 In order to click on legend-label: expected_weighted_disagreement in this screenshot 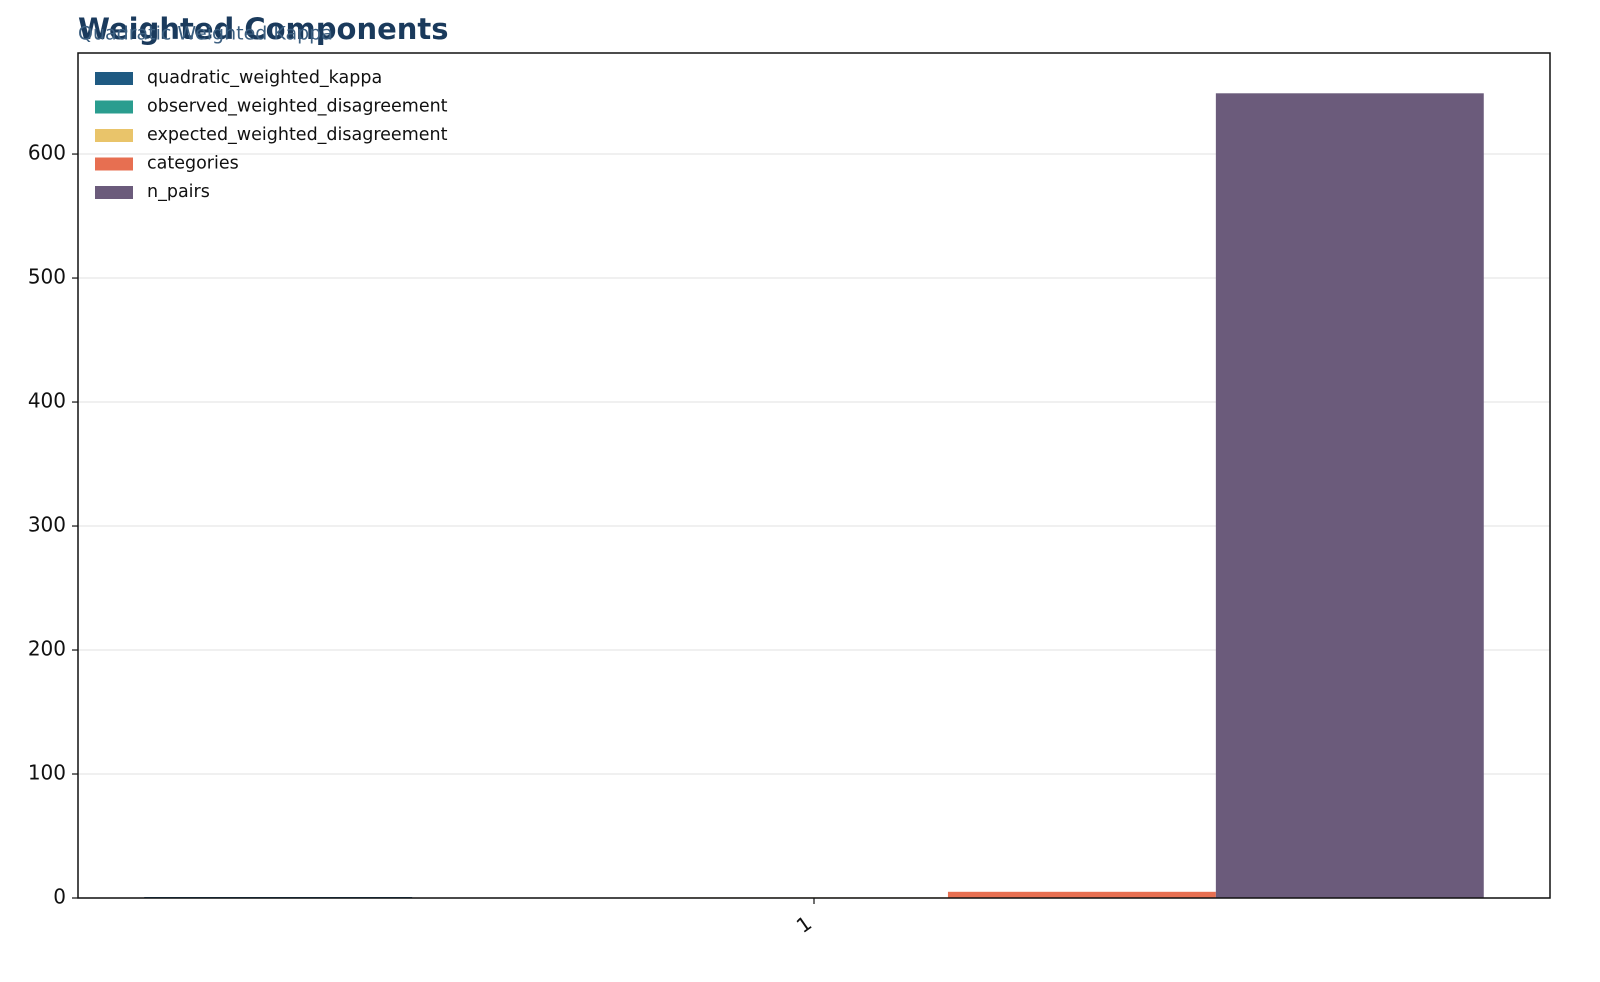, I will do `click(297, 135)`.